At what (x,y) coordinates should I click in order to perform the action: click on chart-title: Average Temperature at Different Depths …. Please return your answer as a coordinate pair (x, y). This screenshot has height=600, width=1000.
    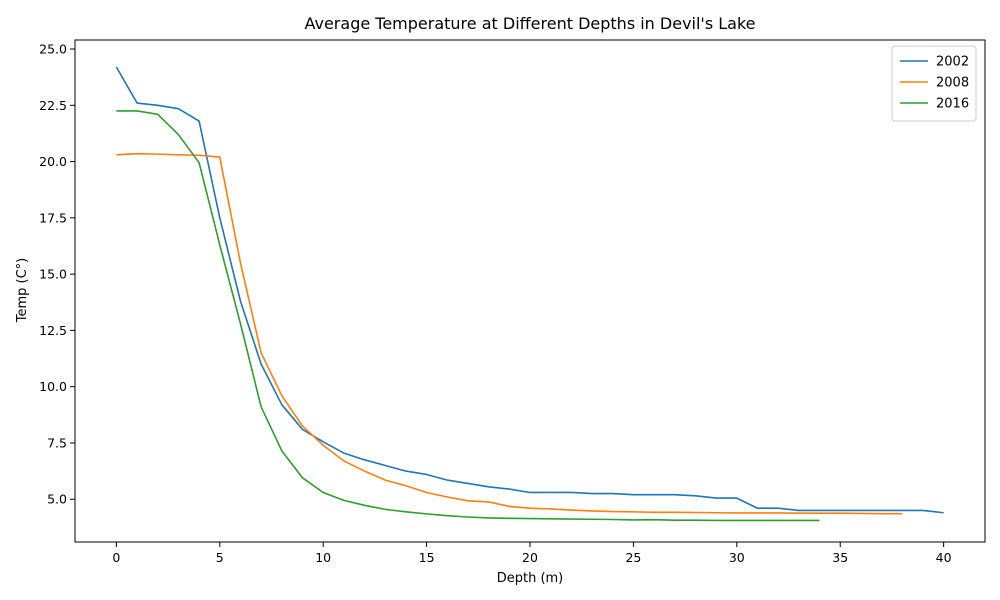
    Looking at the image, I should click on (529, 23).